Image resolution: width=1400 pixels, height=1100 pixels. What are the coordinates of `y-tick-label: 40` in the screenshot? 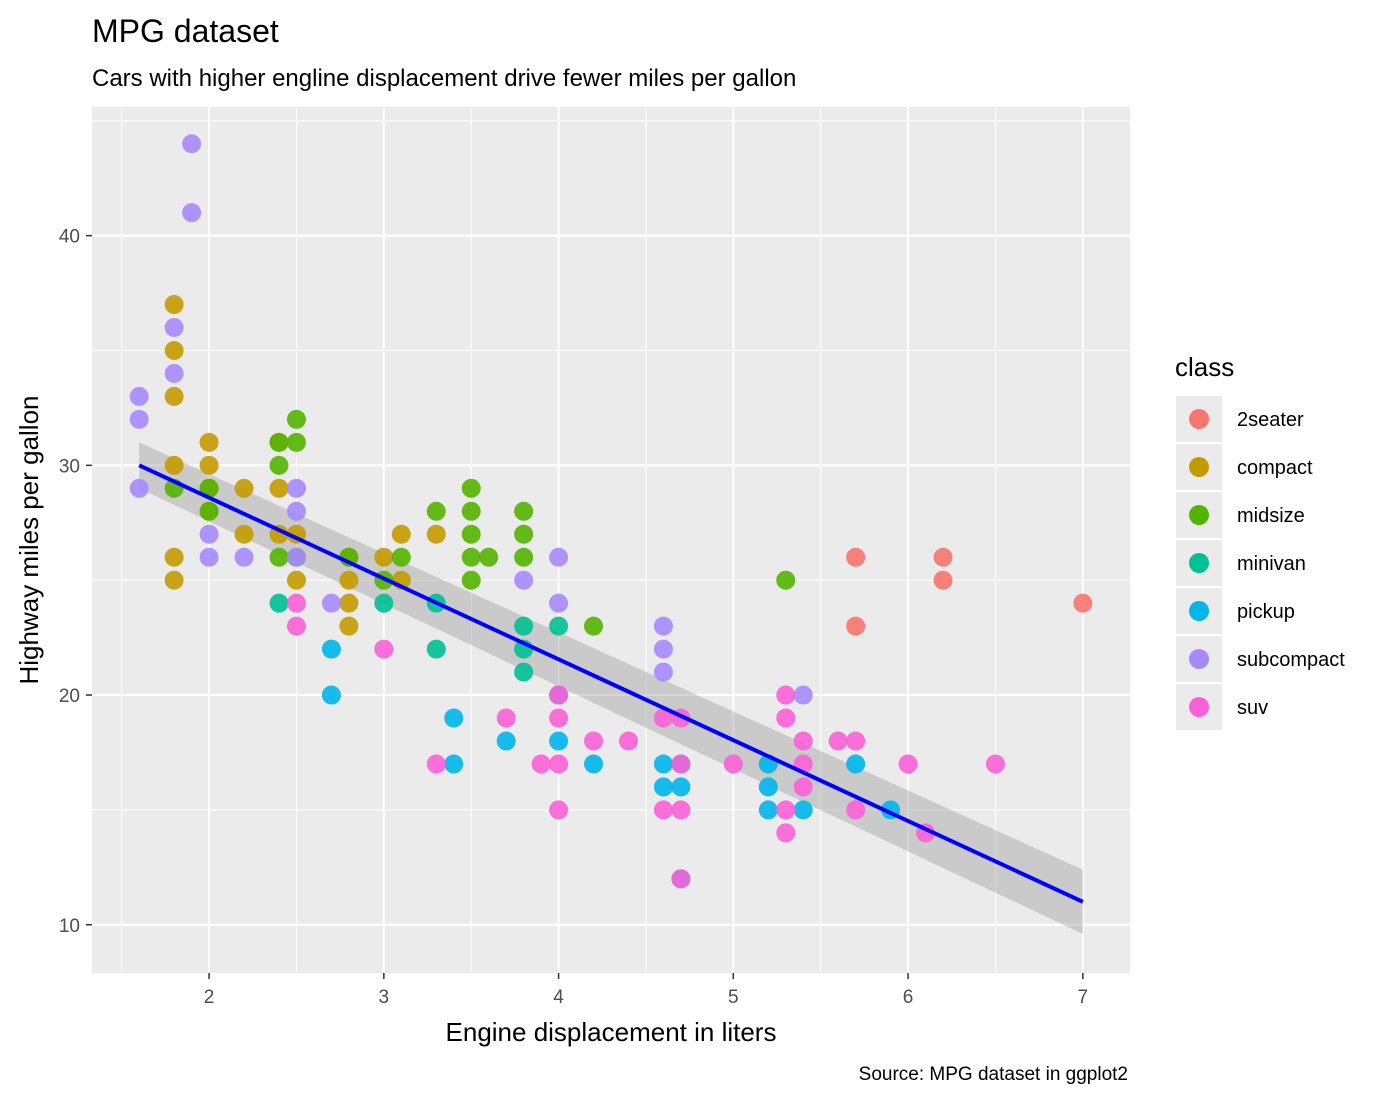 It's located at (69, 237).